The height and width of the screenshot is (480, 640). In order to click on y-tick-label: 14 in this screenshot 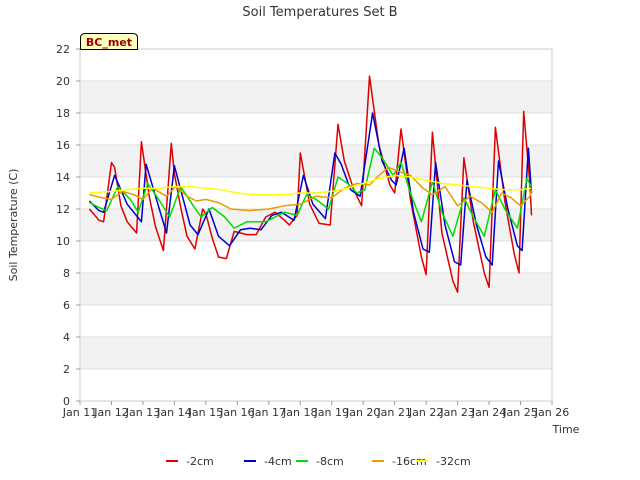, I will do `click(63, 177)`.